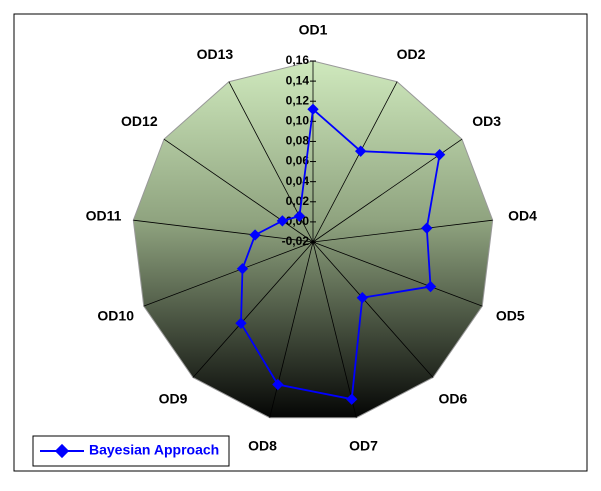  Describe the element at coordinates (522, 215) in the screenshot. I see `category-label: OD4` at that location.